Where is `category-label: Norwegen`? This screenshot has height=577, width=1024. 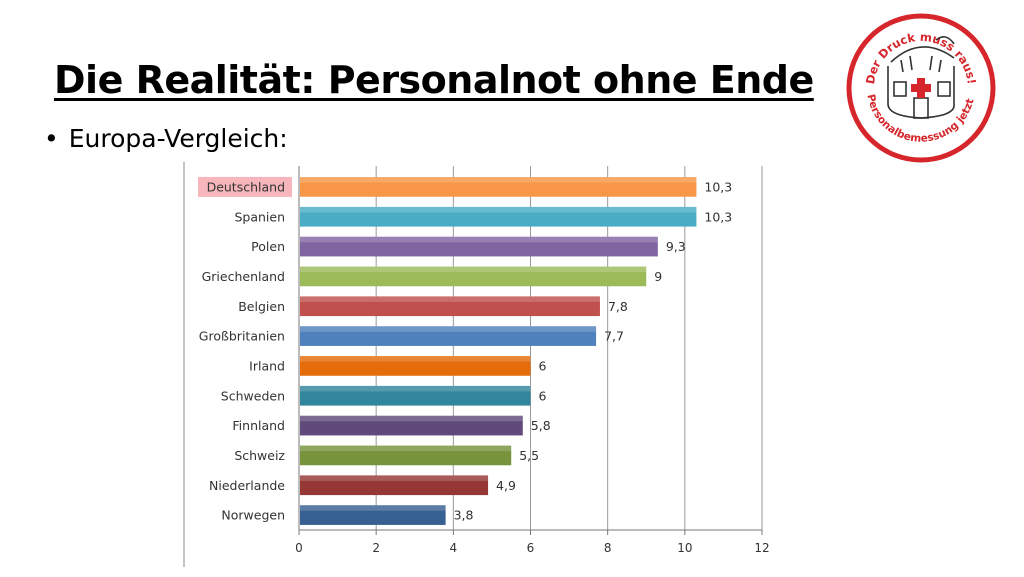
category-label: Norwegen is located at coordinates (253, 515).